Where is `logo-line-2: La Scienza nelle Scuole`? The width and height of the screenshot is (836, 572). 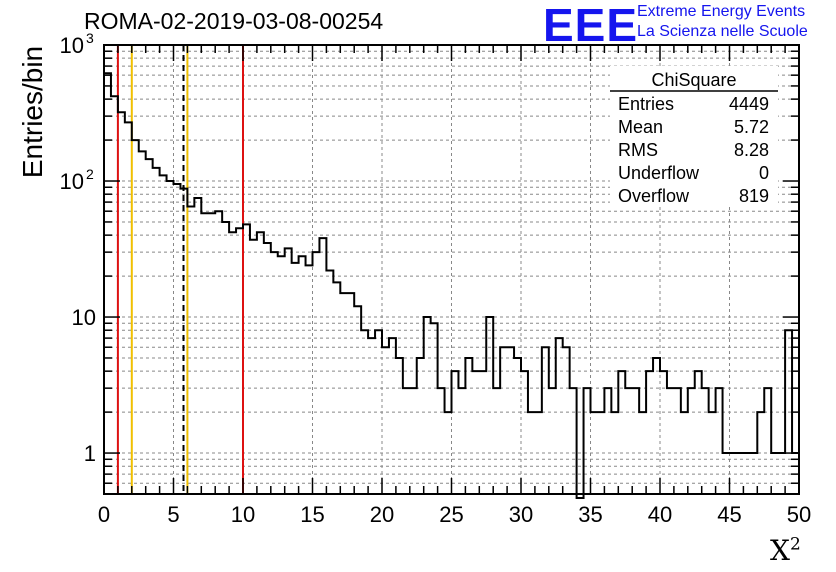 logo-line-2: La Scienza nelle Scuole is located at coordinates (722, 31).